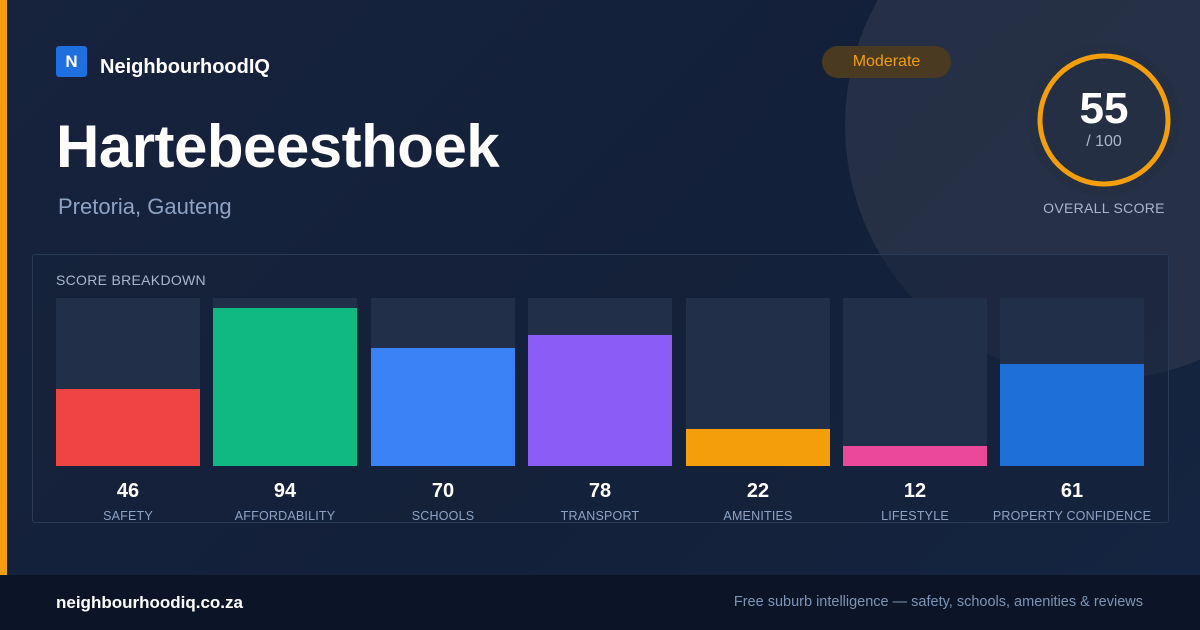 This screenshot has width=1200, height=630. What do you see at coordinates (758, 516) in the screenshot?
I see `bar-category-label: AMENITIES` at bounding box center [758, 516].